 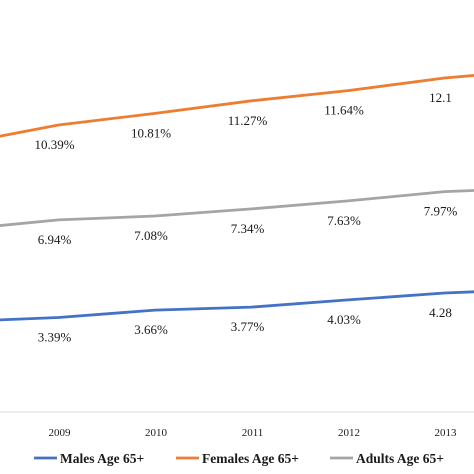 I want to click on x-tick-label-2013: 2013, so click(x=446, y=433).